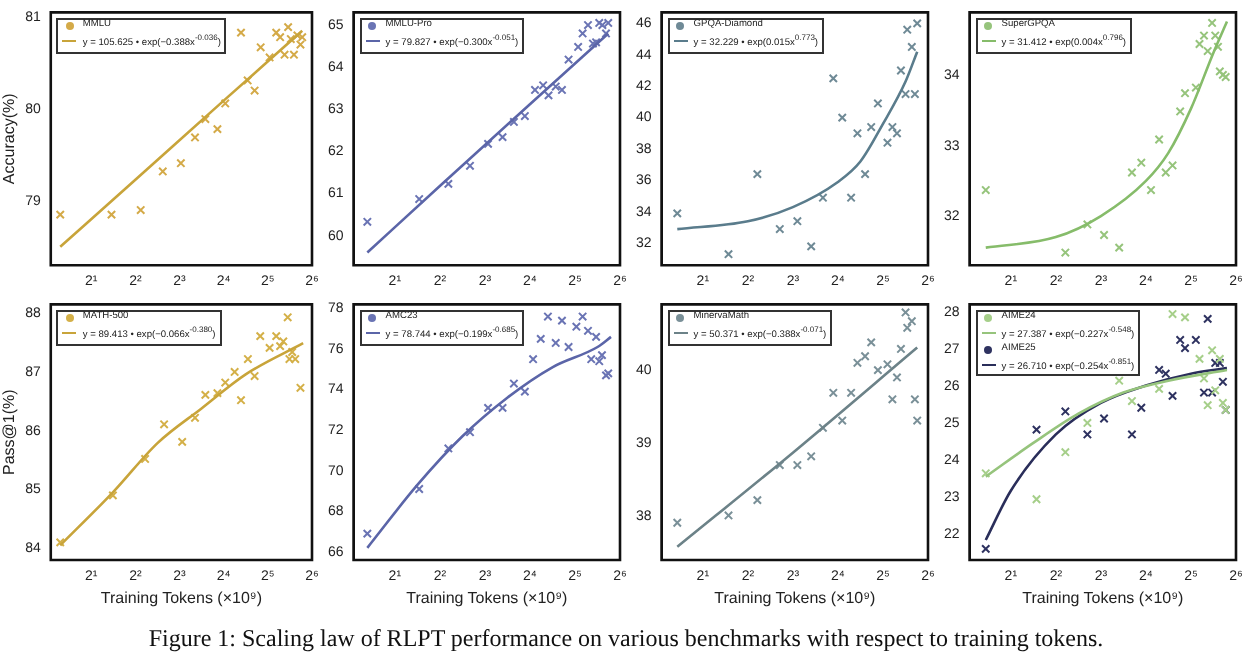  I want to click on y-axis-title: Accuracy(%), so click(9, 138).